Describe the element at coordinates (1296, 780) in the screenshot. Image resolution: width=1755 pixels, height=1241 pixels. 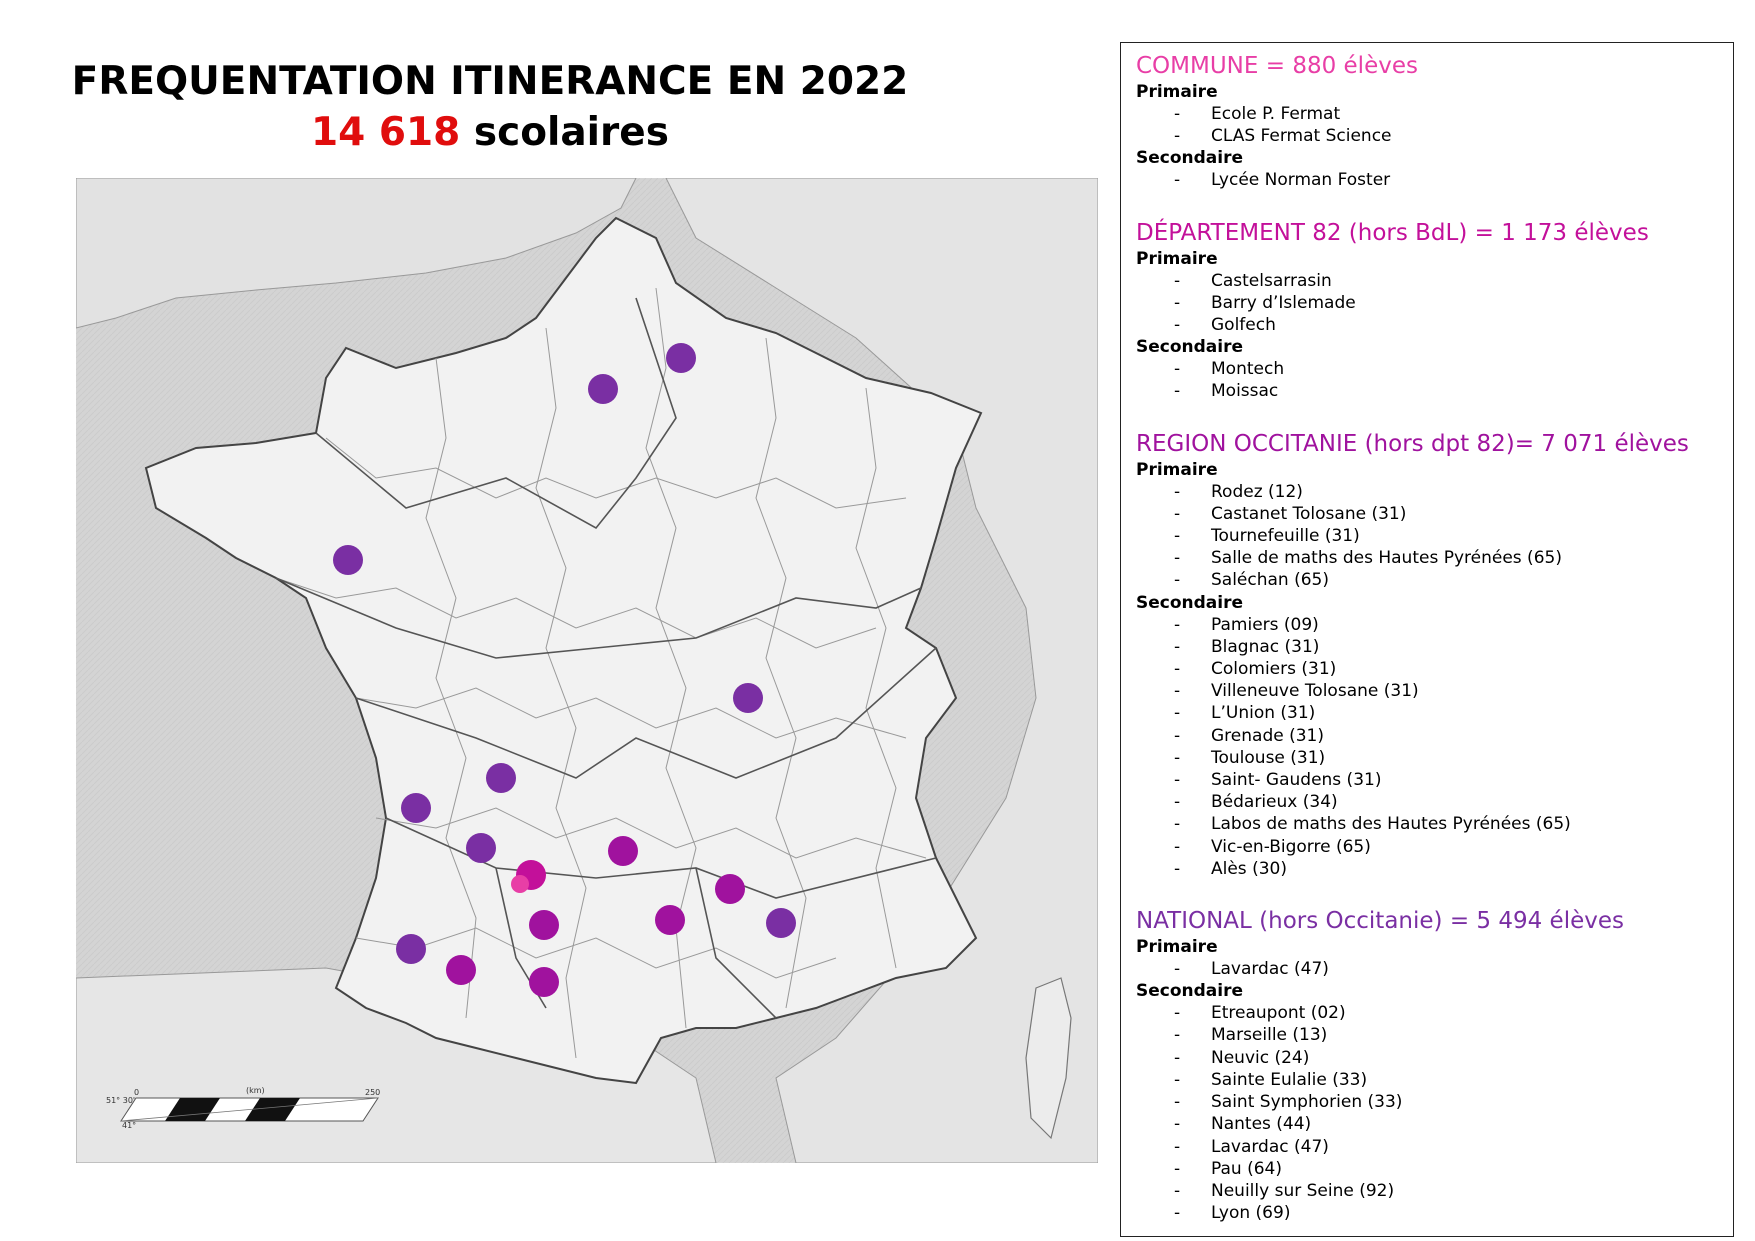
I see `legend-item-text: Saint- Gaudens (31)` at that location.